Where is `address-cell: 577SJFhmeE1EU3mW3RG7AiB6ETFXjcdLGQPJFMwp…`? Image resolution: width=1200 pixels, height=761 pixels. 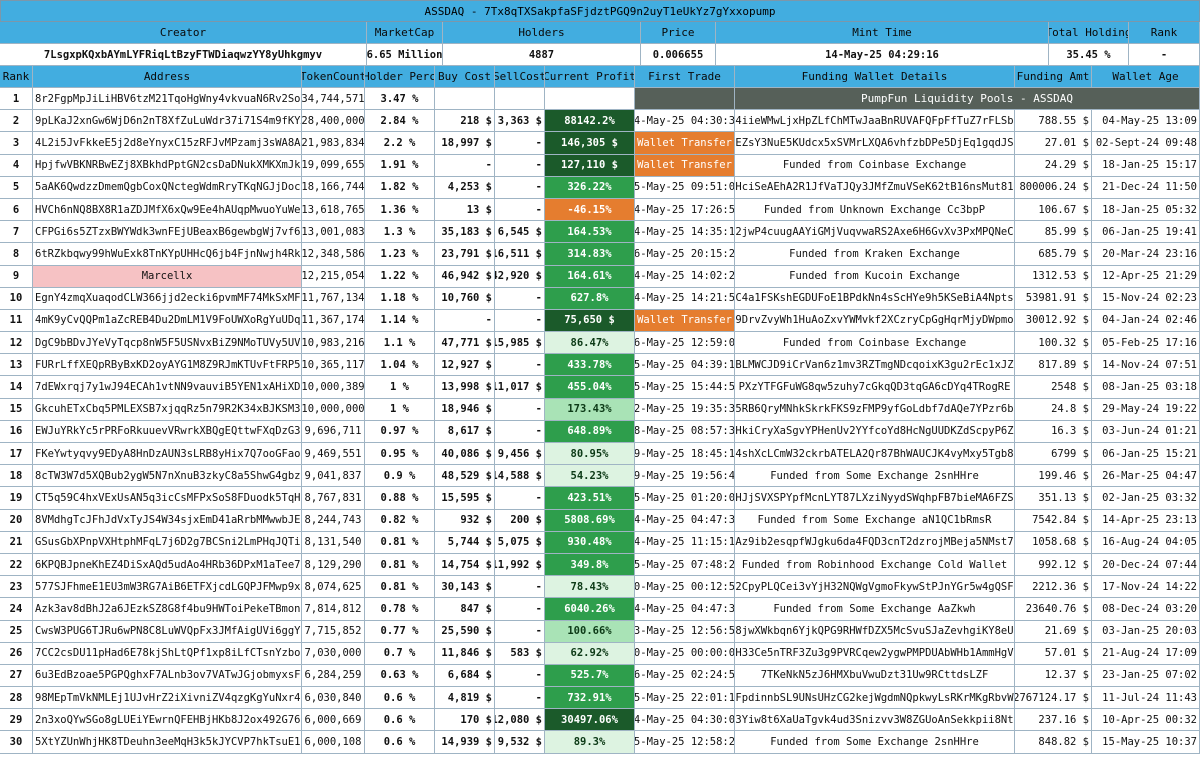
address-cell: 577SJFhmeE1EU3mW3RG7AiB6ETFXjcdLGQPJFMwp… is located at coordinates (167, 587).